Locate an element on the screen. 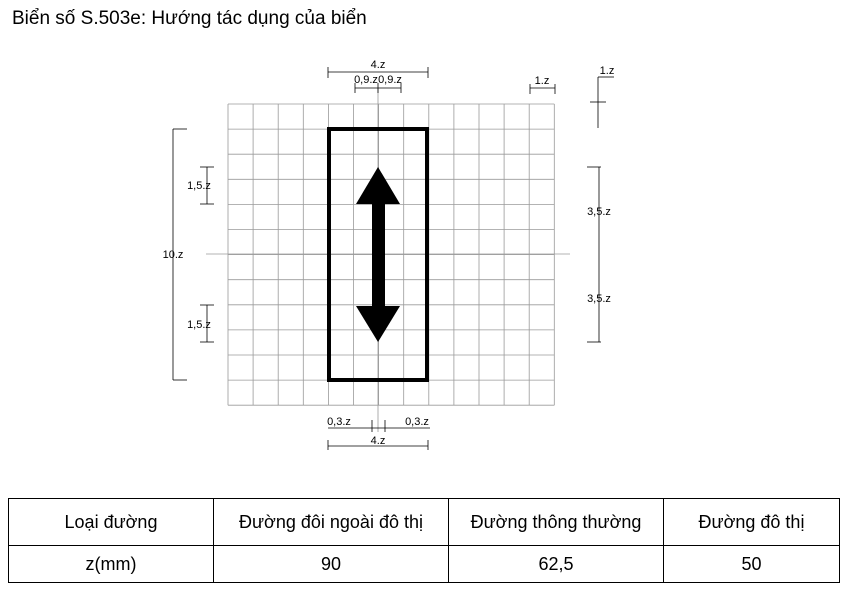  dim-cell: 1.z is located at coordinates (542, 81).